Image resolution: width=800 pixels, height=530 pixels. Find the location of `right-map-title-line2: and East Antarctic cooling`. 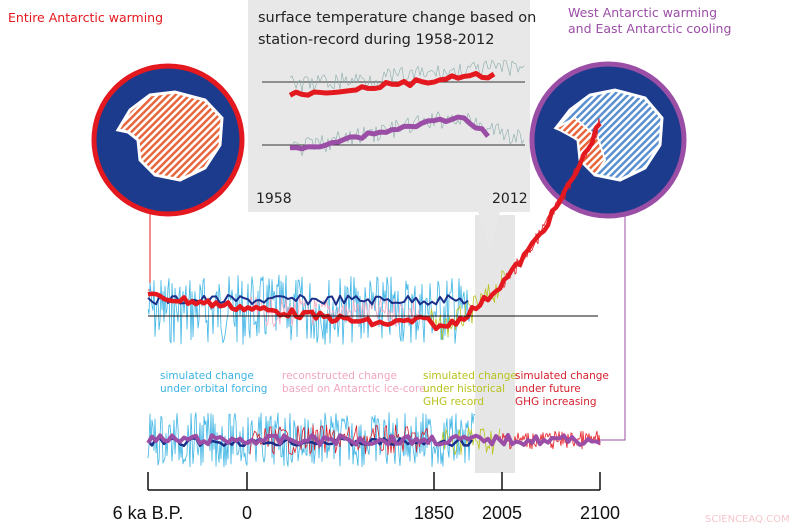

right-map-title-line2: and East Antarctic cooling is located at coordinates (650, 28).